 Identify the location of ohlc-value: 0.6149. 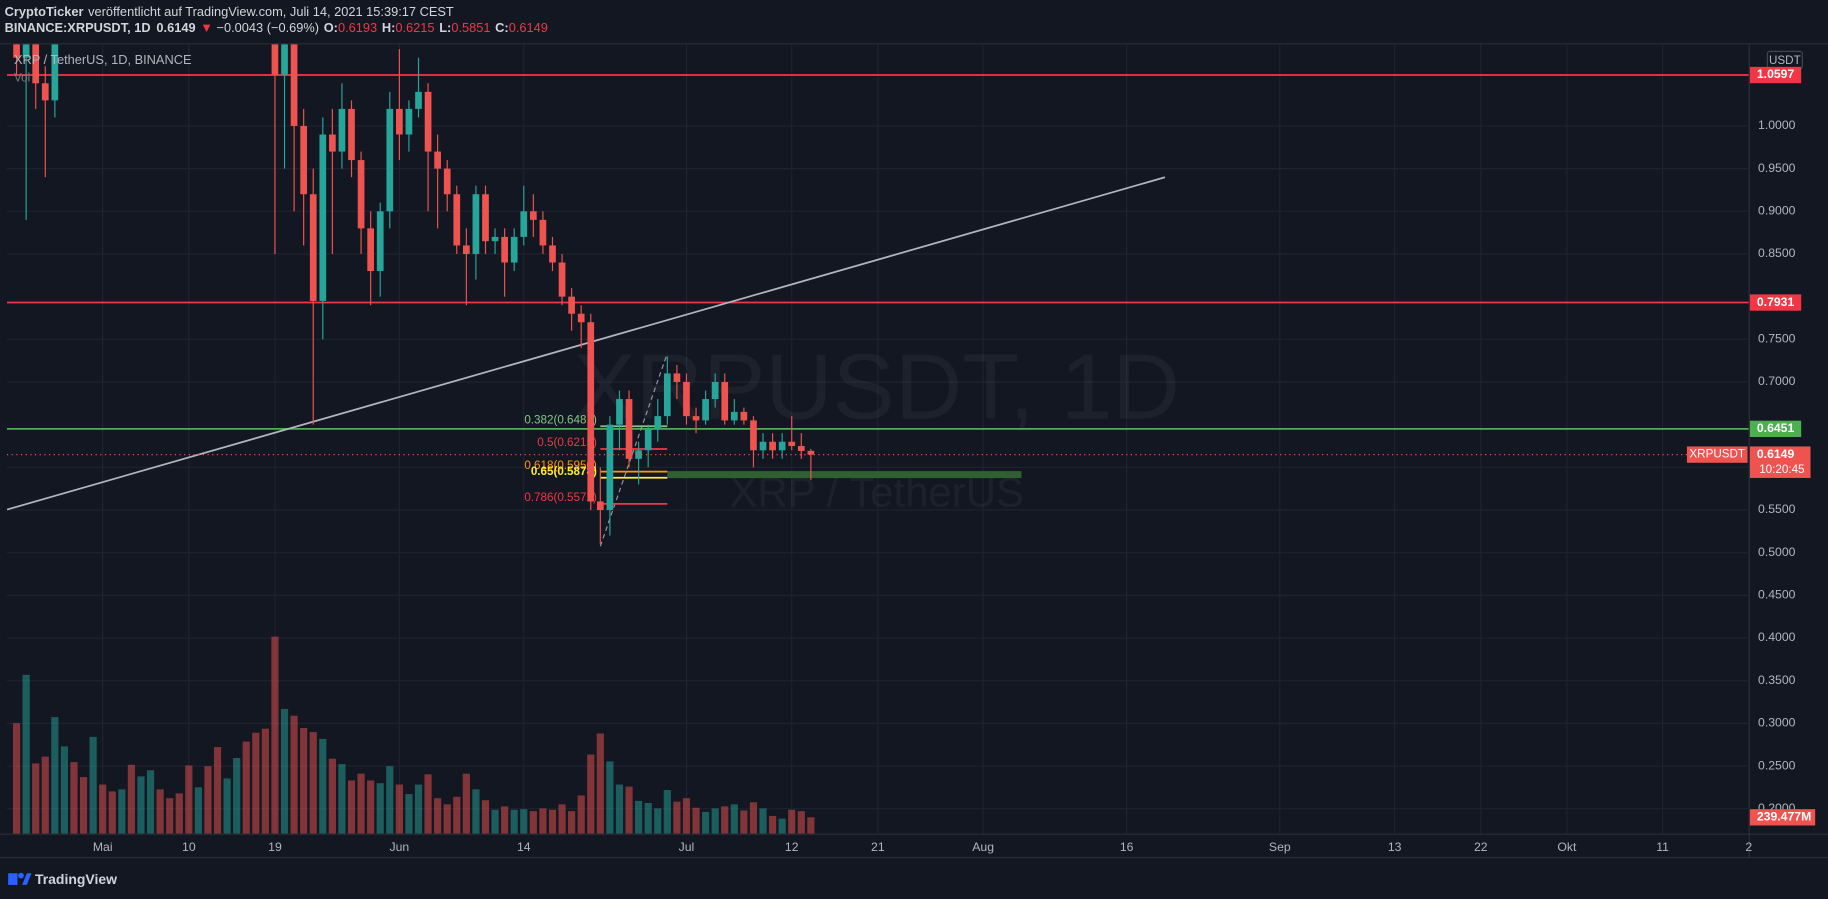
(528, 28).